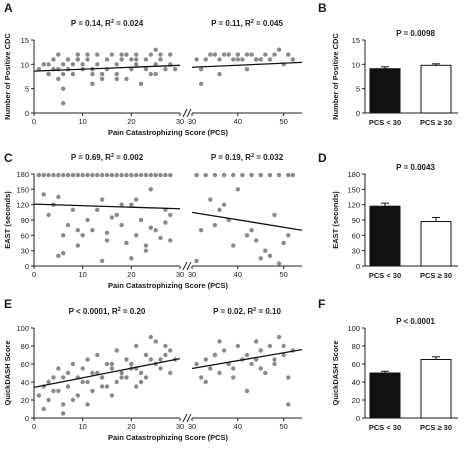  What do you see at coordinates (436, 122) in the screenshot?
I see `bar-category-label: PCS ≥ 30` at bounding box center [436, 122].